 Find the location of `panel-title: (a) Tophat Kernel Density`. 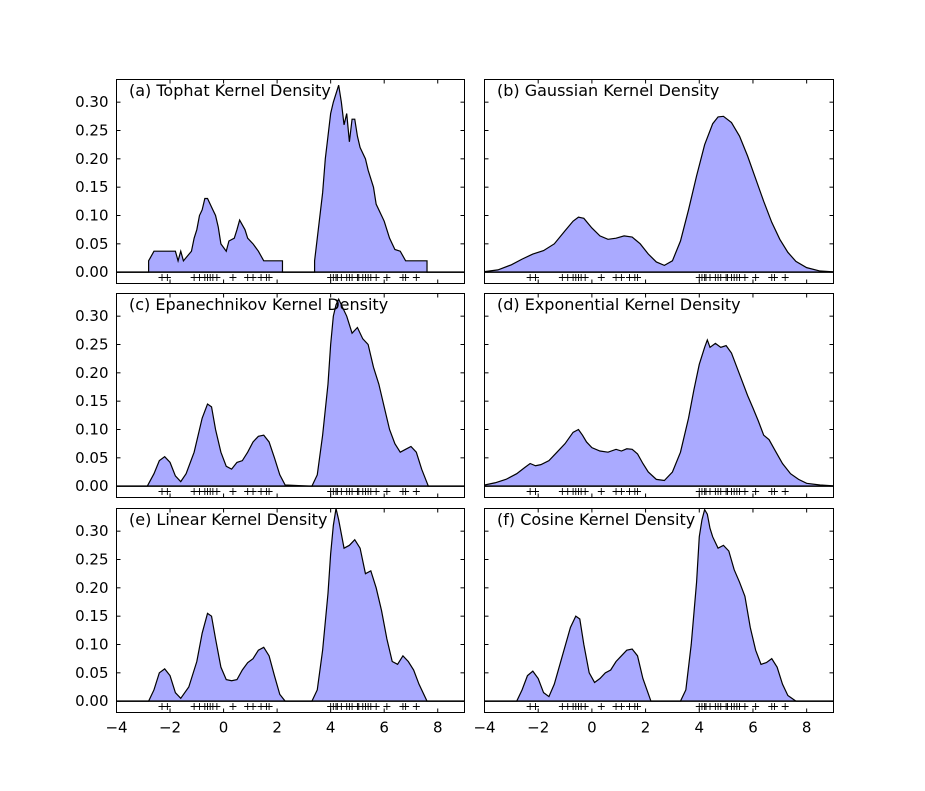

panel-title: (a) Tophat Kernel Density is located at coordinates (230, 90).